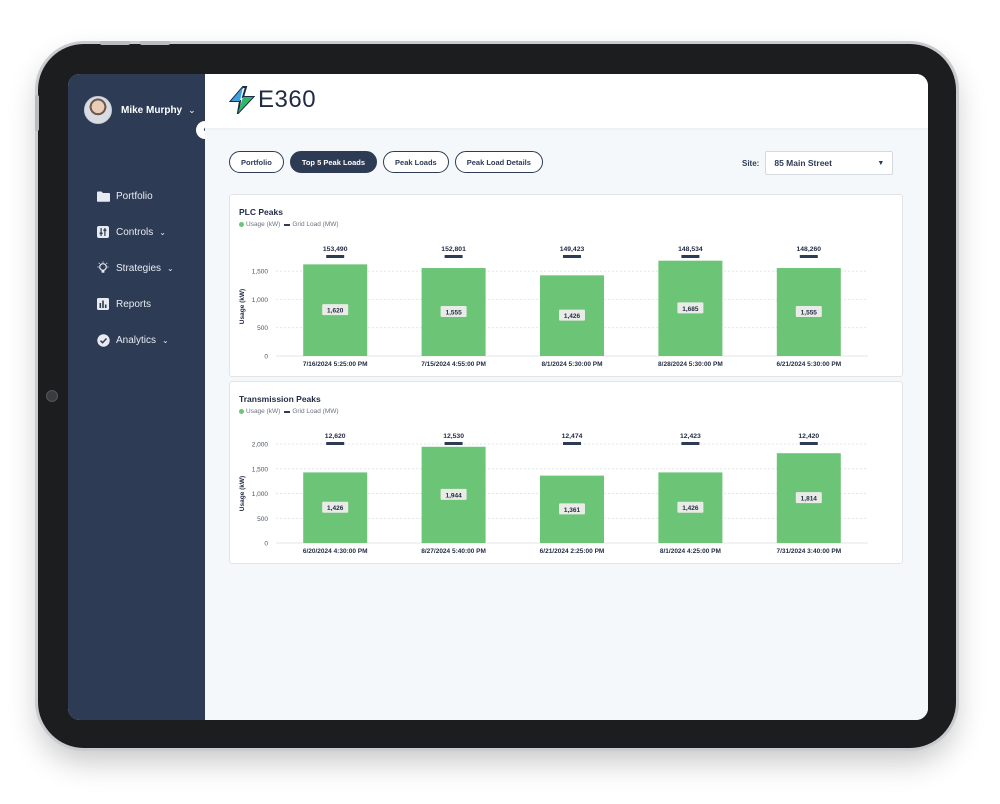  Describe the element at coordinates (135, 232) in the screenshot. I see `sidebar-item-controls: Controls ⌄` at that location.